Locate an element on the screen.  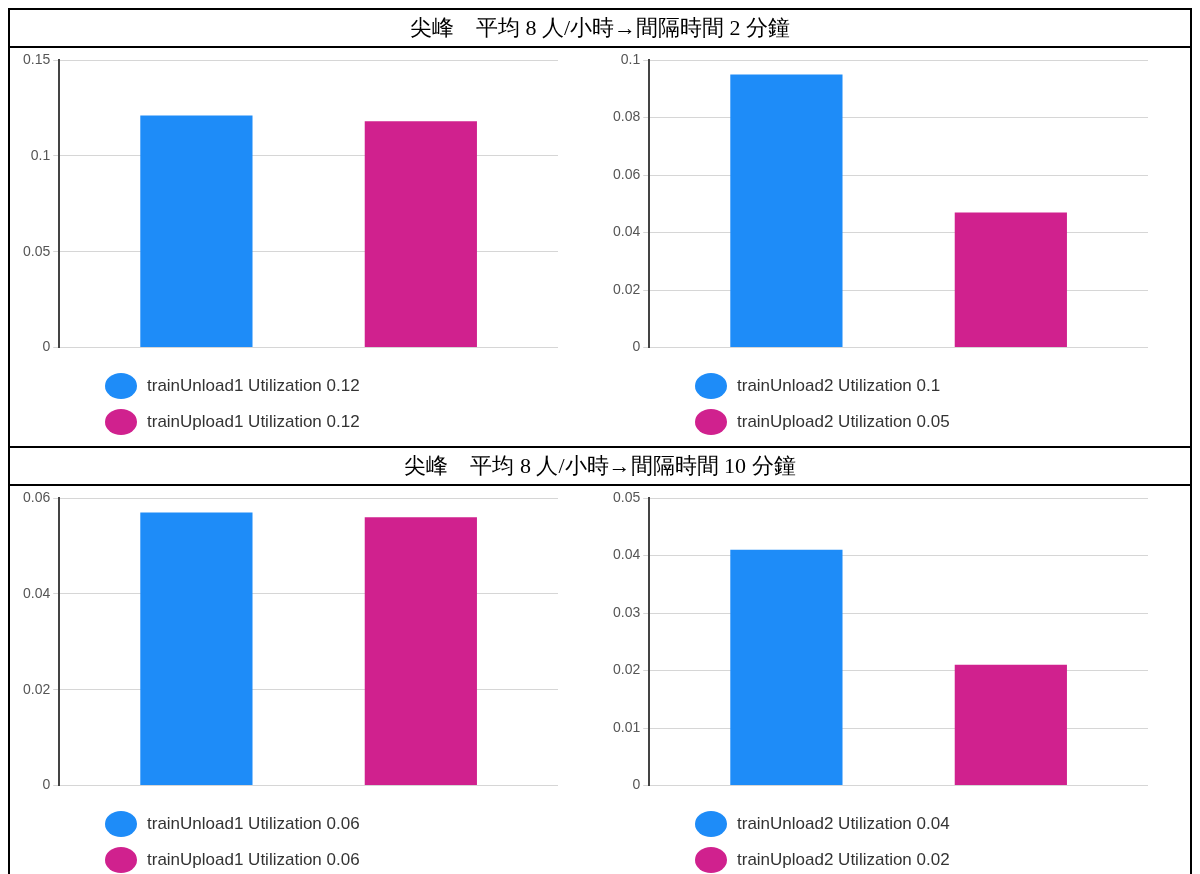
legend-label: trainUpload1 Utilization 0.12 is located at coordinates (253, 422).